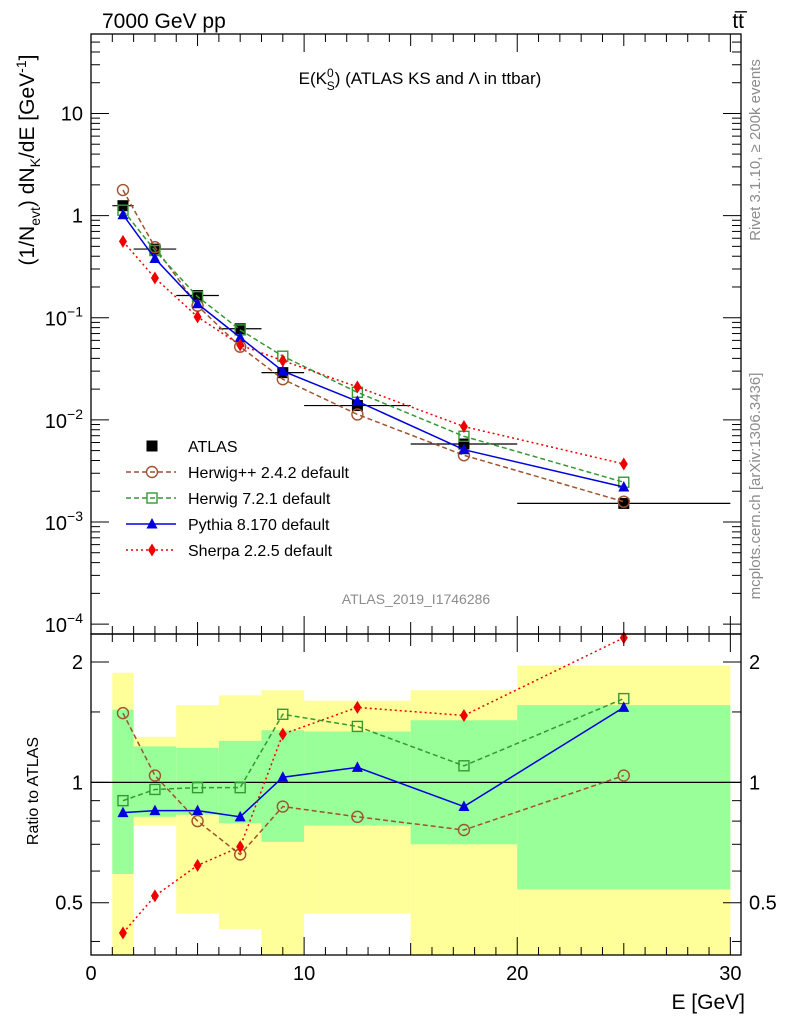  I want to click on ratio-series-herwig-7-2-1-default, so click(373, 749).